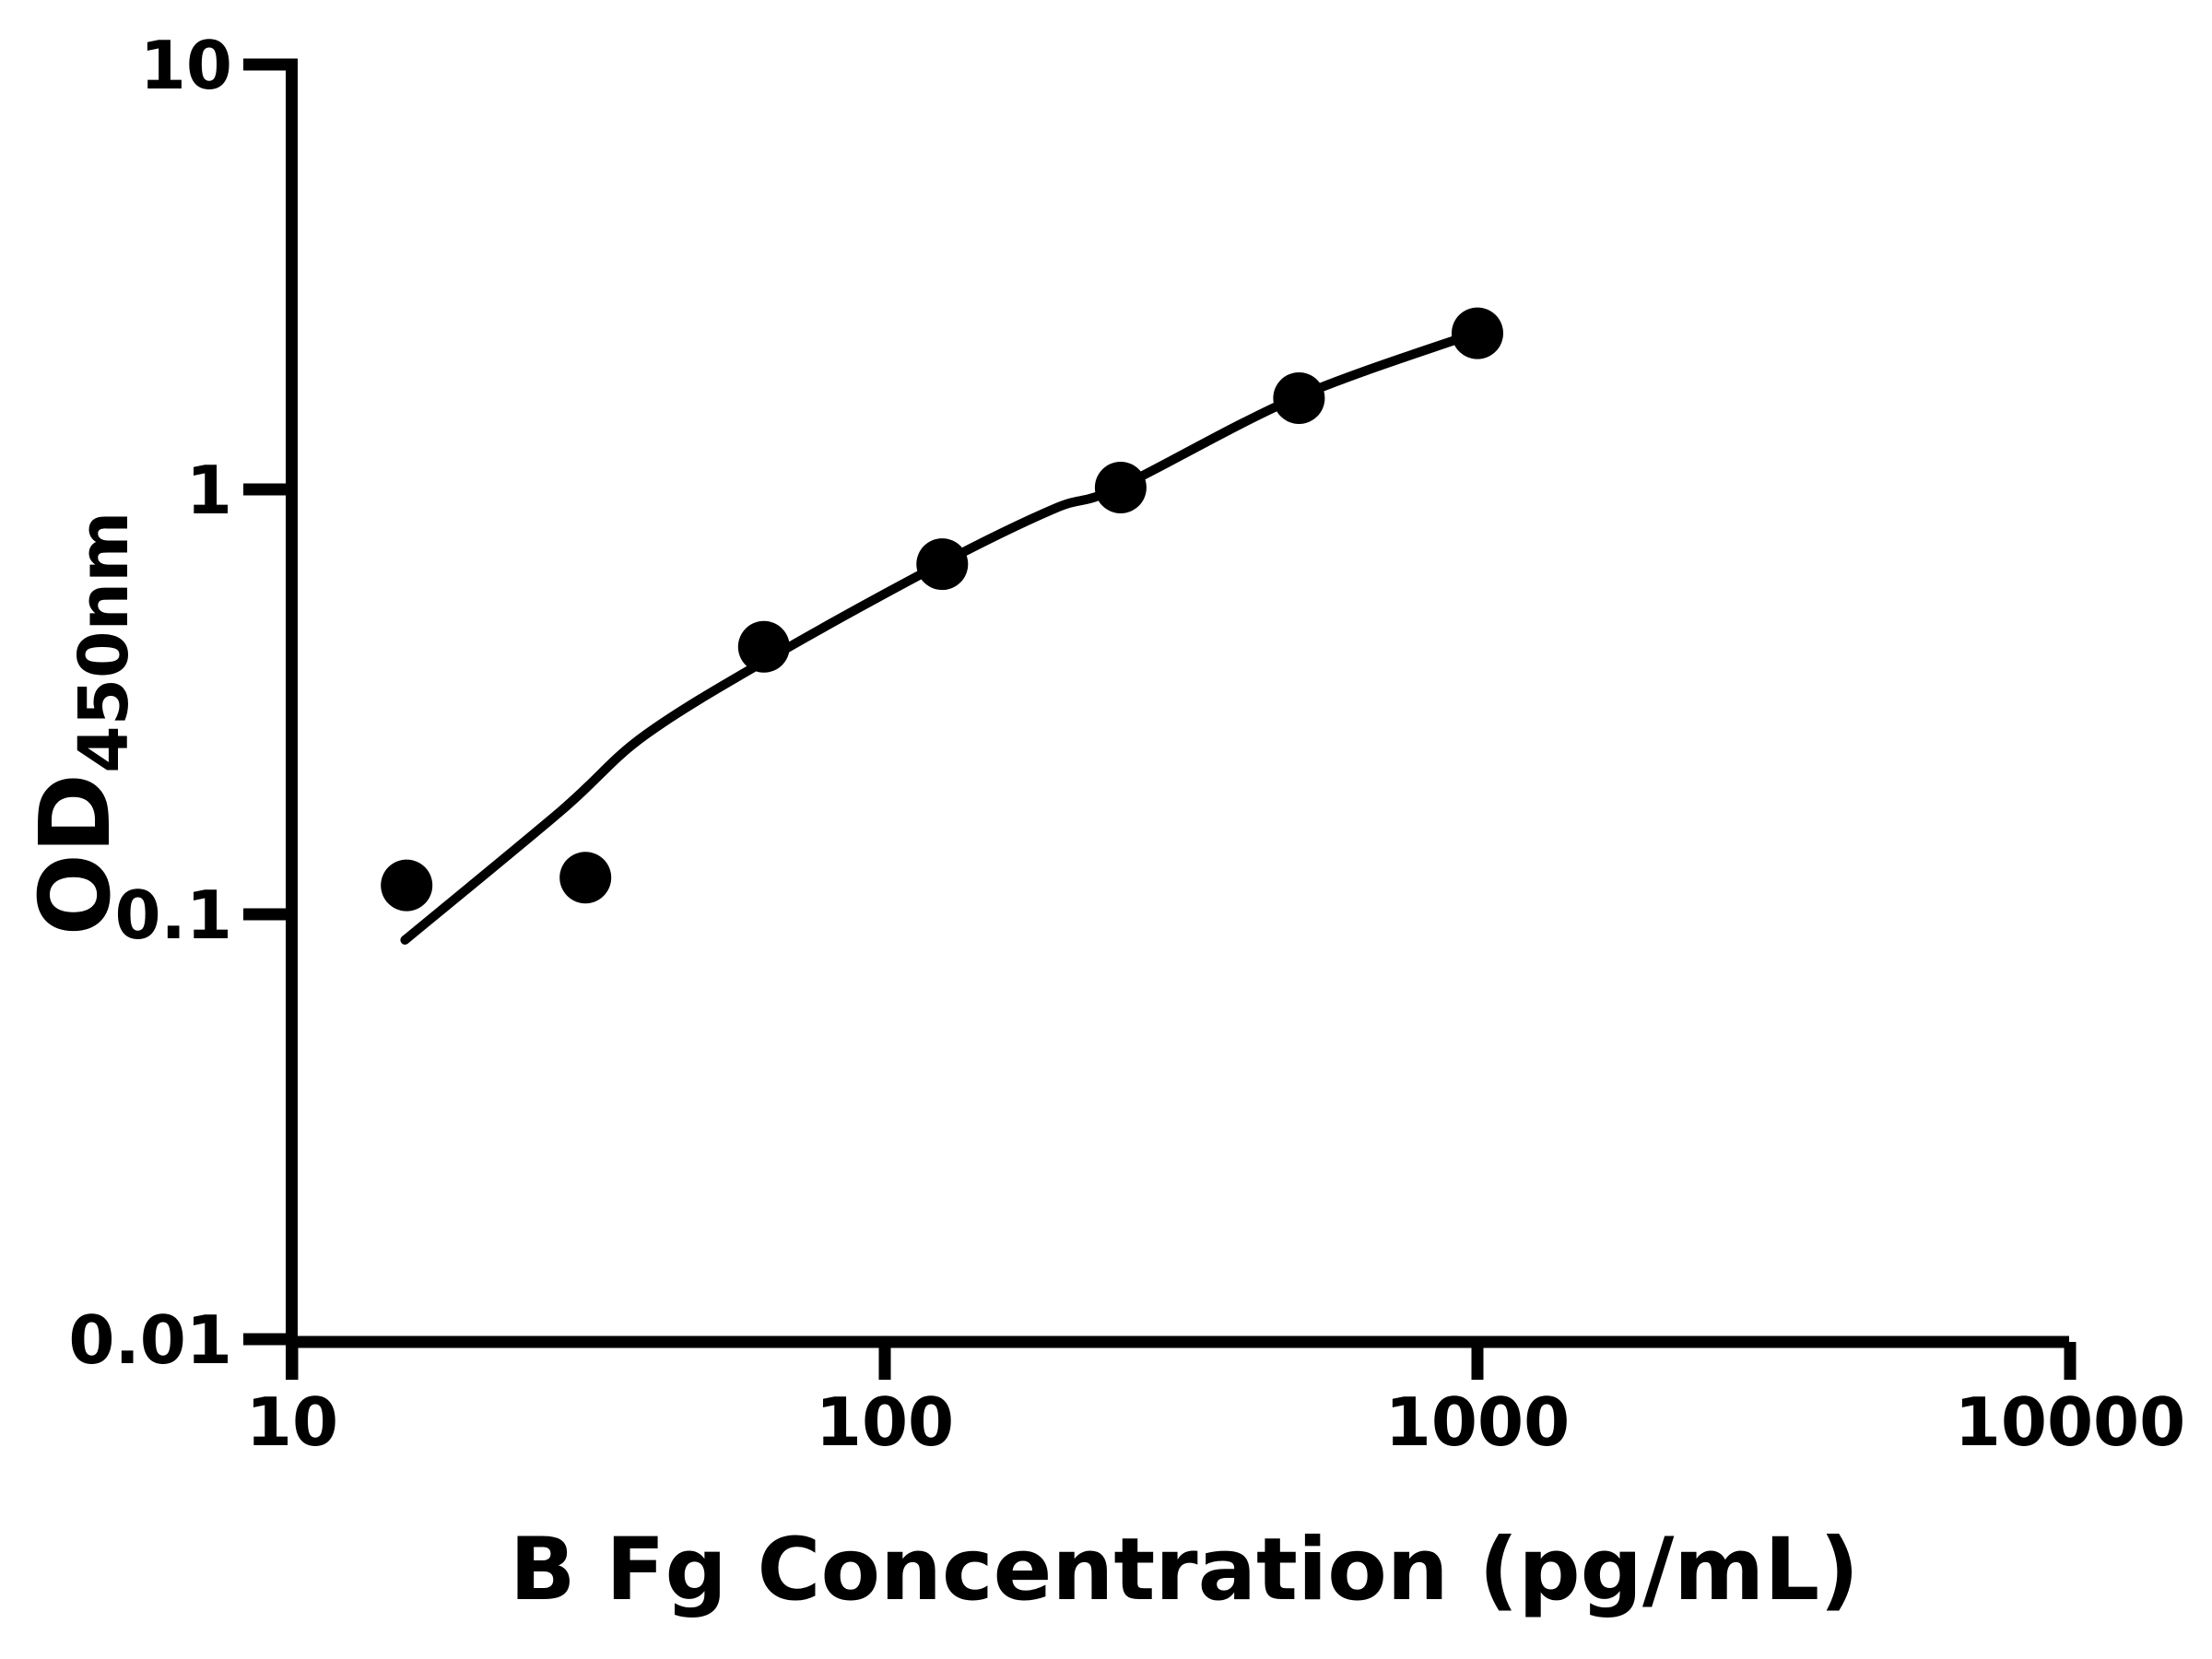  What do you see at coordinates (104, 642) in the screenshot?
I see `y-axis-title-subscript: 450nm` at bounding box center [104, 642].